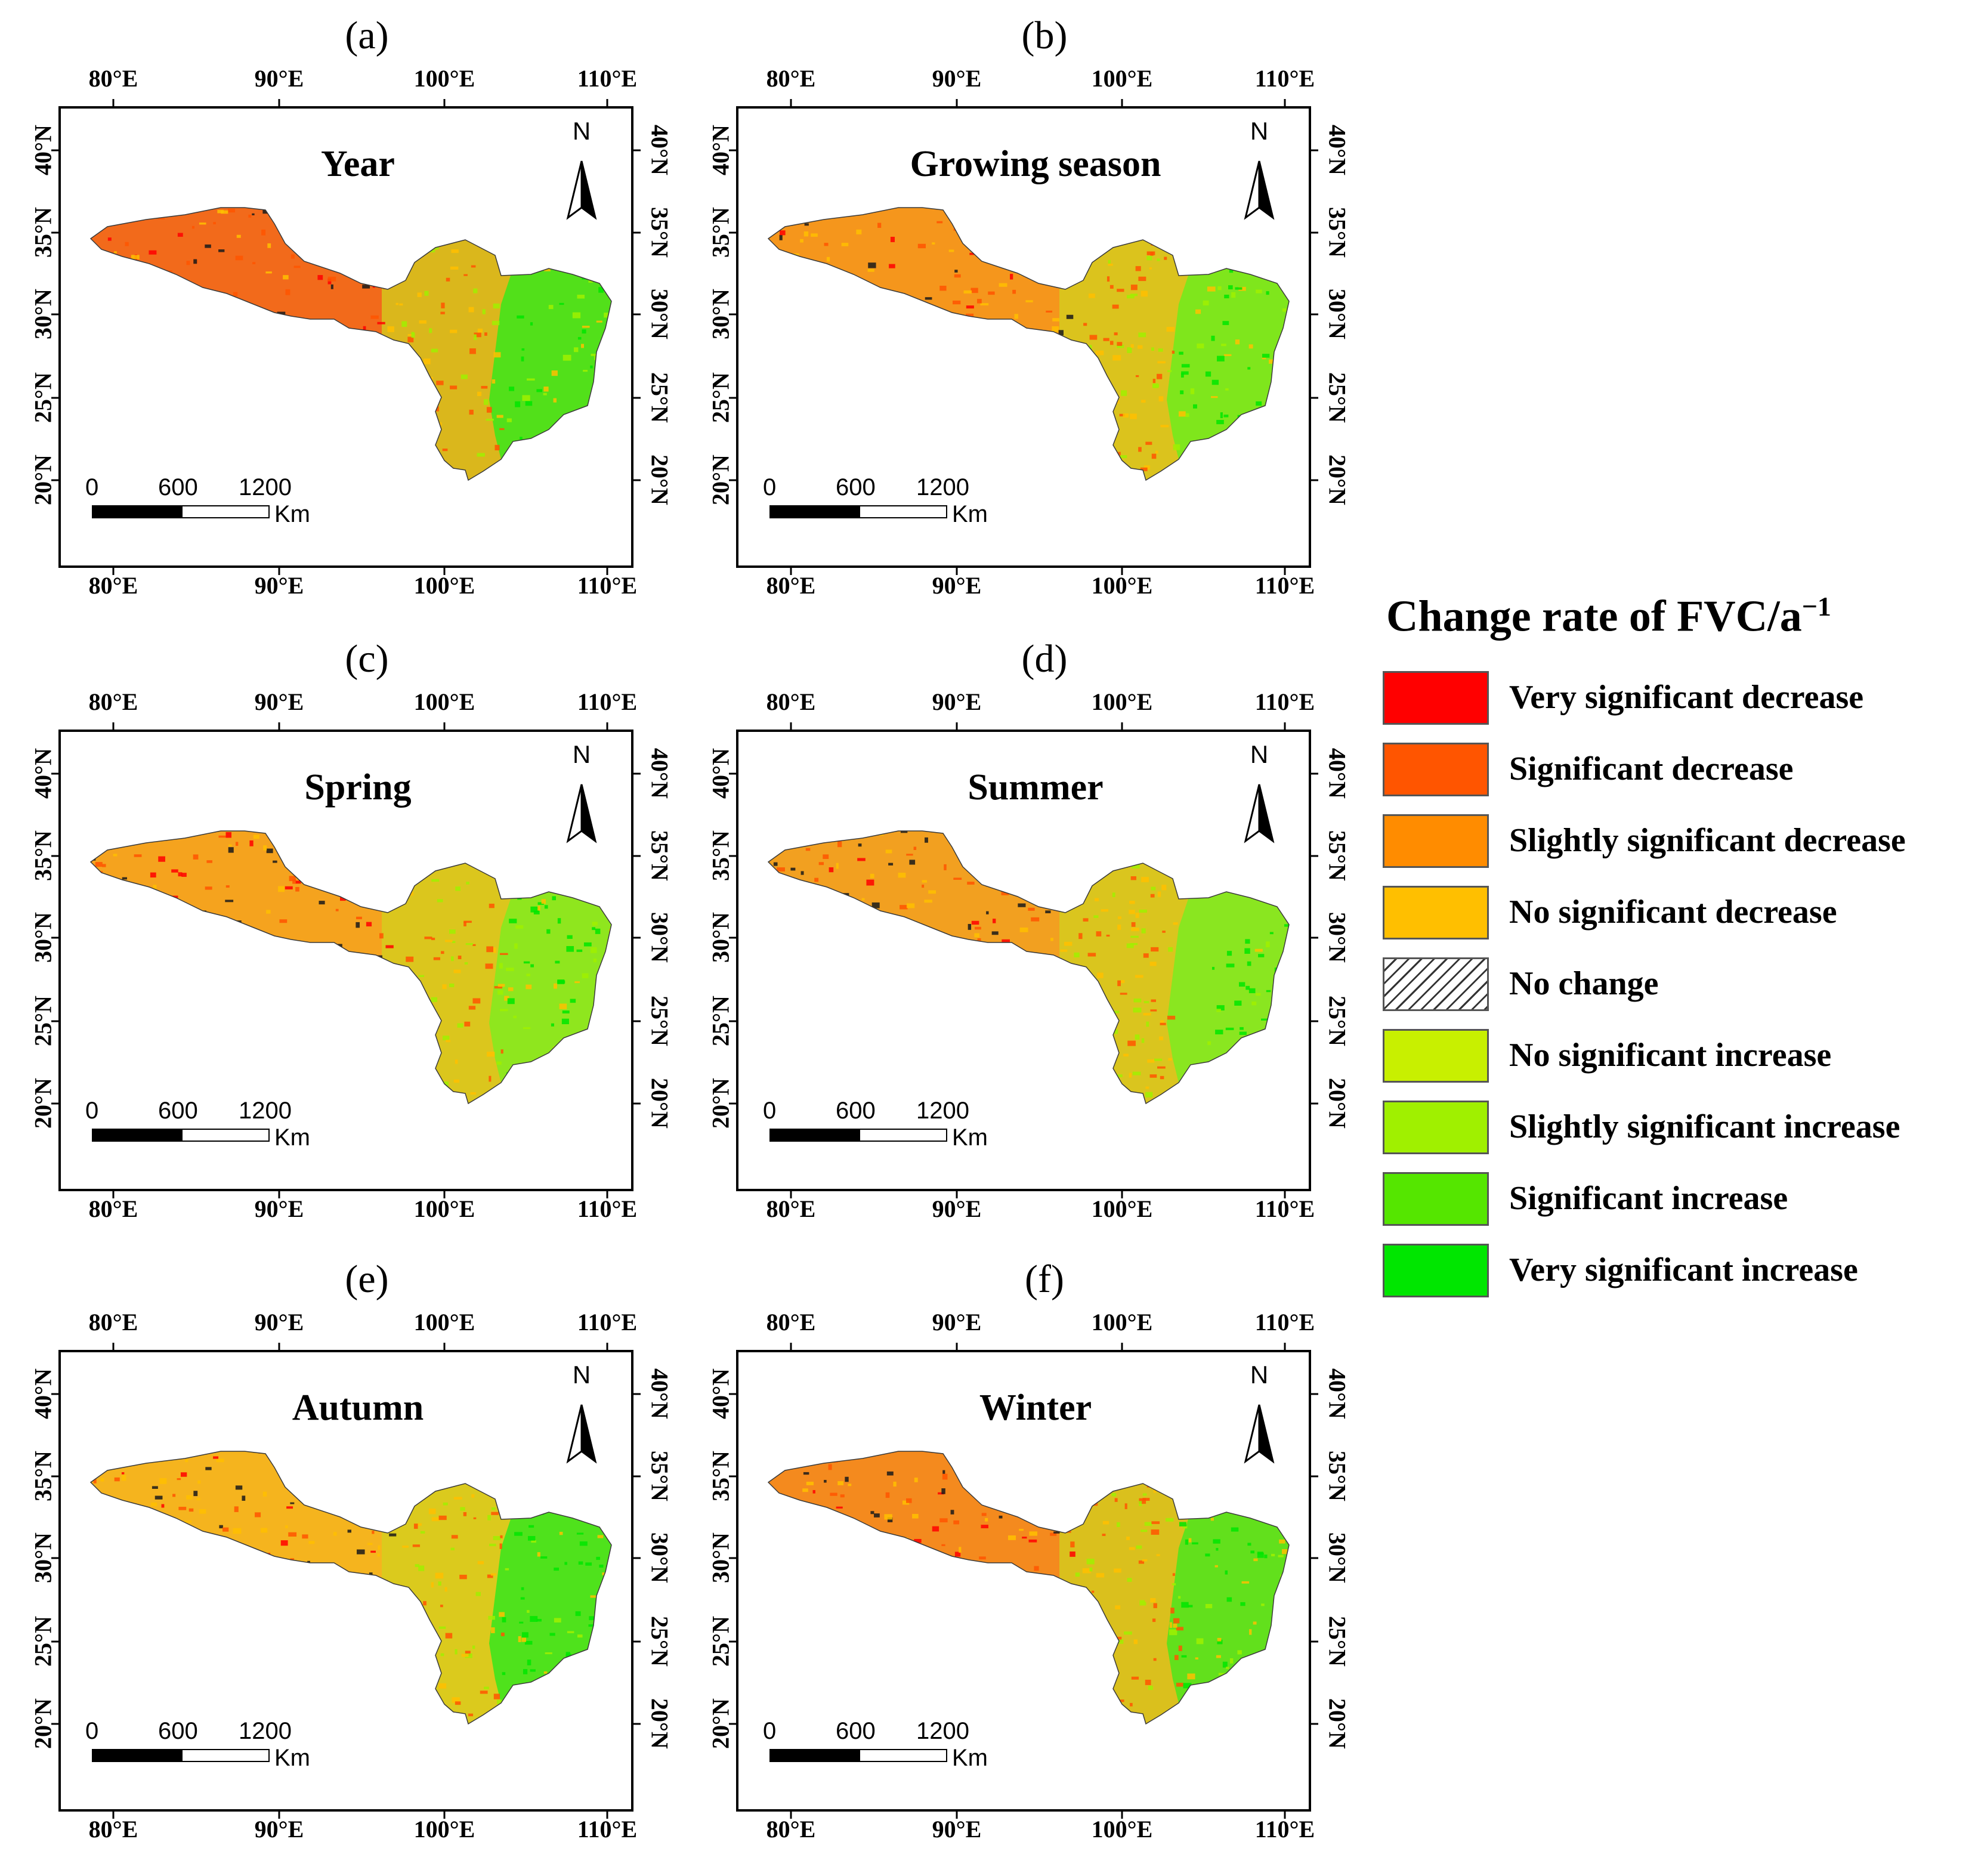  What do you see at coordinates (791, 1829) in the screenshot?
I see `lon-label-bottom: 80°E` at bounding box center [791, 1829].